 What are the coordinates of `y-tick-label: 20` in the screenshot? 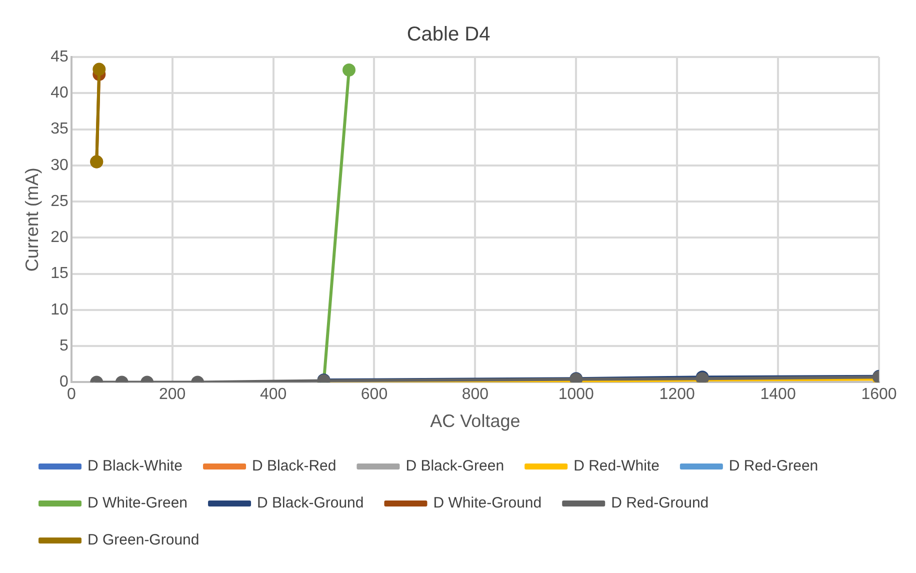 It's located at (59, 237).